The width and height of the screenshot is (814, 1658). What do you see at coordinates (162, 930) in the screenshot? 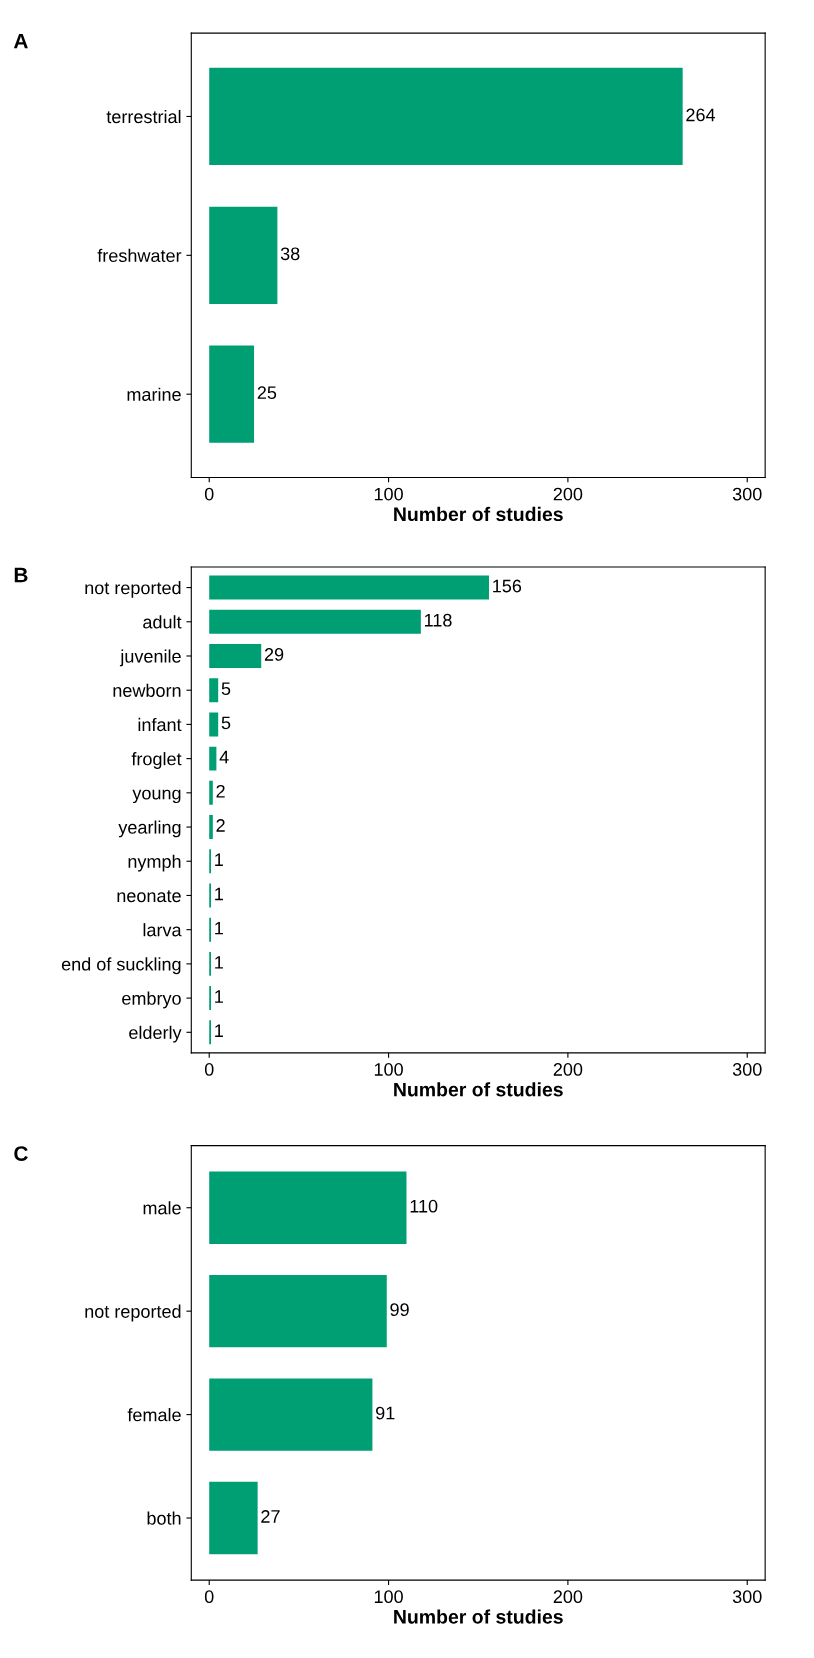
I see `y-tick-label: larva` at bounding box center [162, 930].